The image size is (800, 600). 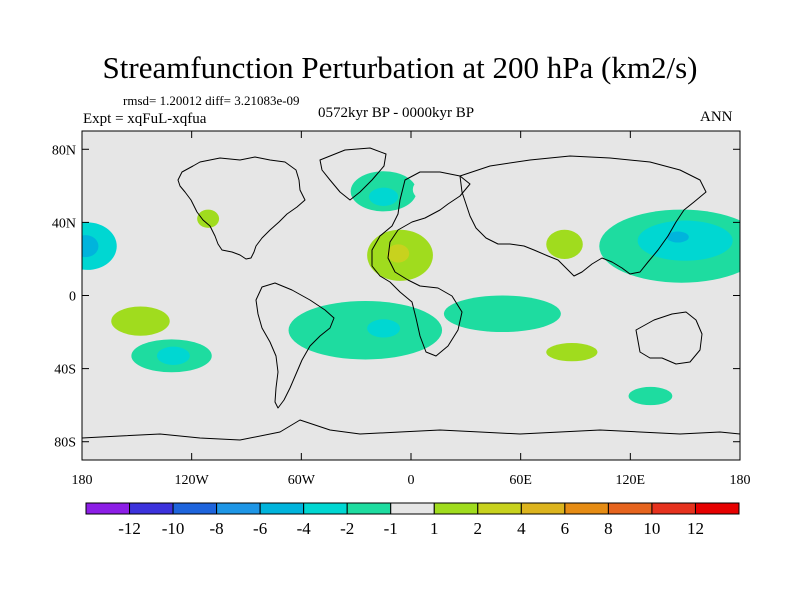 What do you see at coordinates (478, 528) in the screenshot?
I see `colorbar-label-8: 2` at bounding box center [478, 528].